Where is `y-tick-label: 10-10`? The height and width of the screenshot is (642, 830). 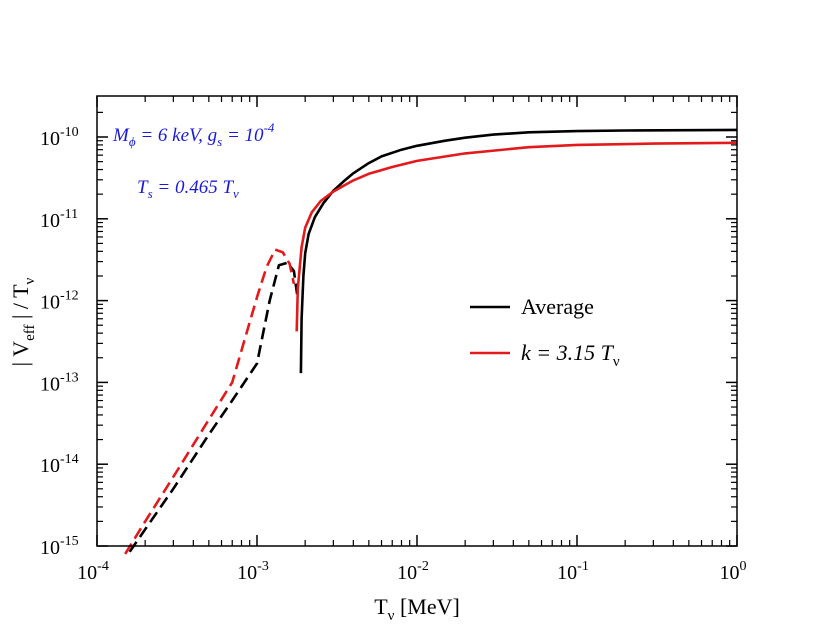 y-tick-label: 10-10 is located at coordinates (59, 137).